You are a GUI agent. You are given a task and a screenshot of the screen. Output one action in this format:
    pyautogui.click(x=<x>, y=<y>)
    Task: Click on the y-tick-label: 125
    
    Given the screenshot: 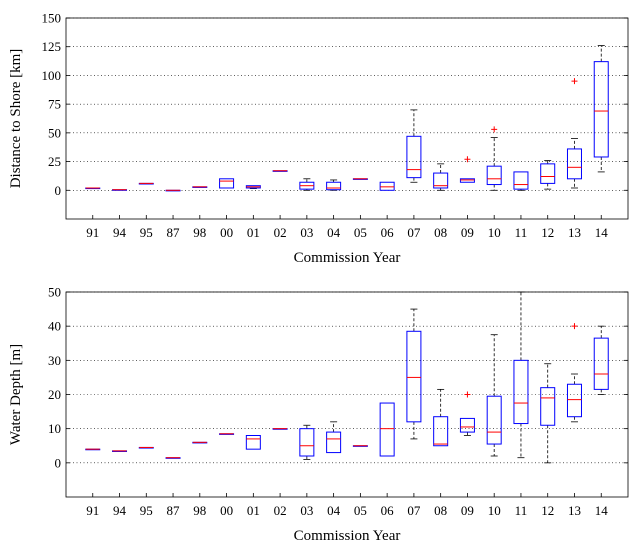 What is the action you would take?
    pyautogui.click(x=52, y=46)
    